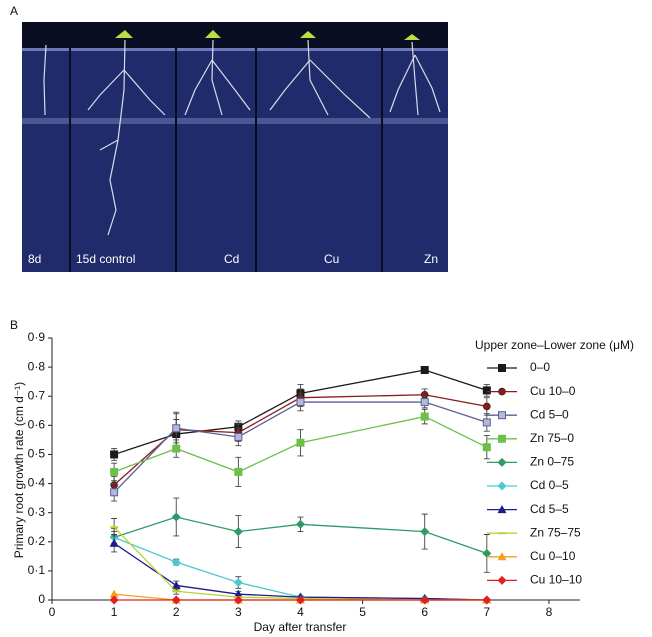  Describe the element at coordinates (552, 462) in the screenshot. I see `legend-label: Zn 0–75` at that location.